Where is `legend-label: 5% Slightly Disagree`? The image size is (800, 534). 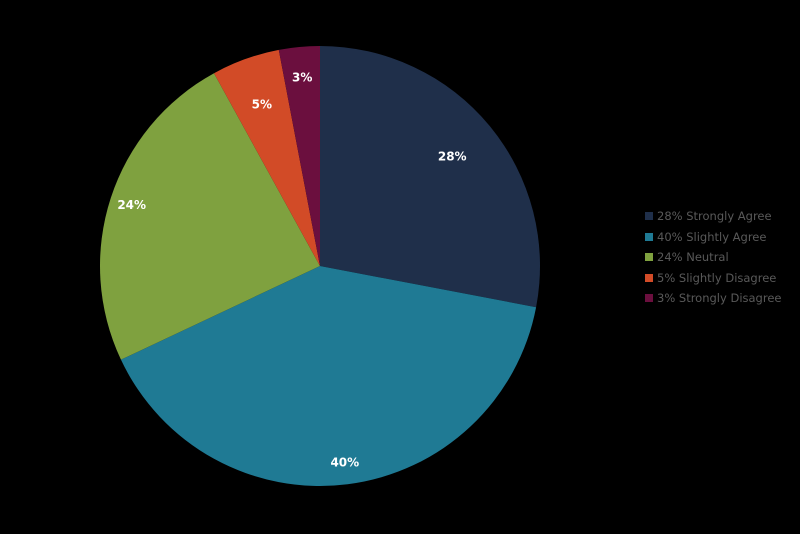 legend-label: 5% Slightly Disagree is located at coordinates (717, 277).